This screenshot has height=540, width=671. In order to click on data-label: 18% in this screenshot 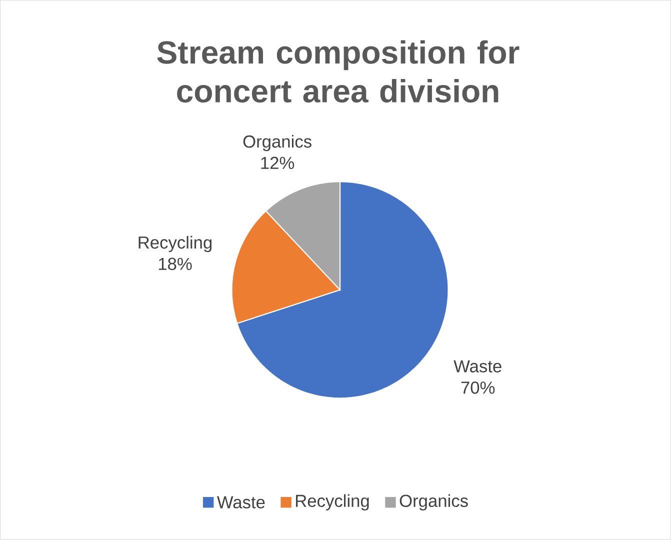, I will do `click(175, 264)`.